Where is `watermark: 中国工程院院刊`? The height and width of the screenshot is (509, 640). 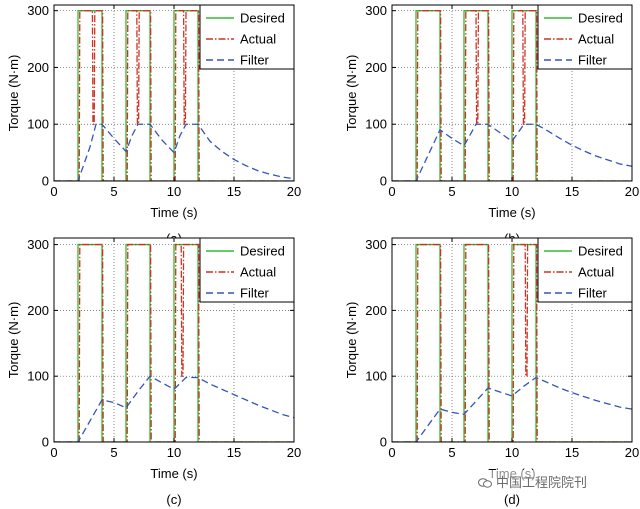 watermark: 中国工程院院刊 is located at coordinates (559, 481).